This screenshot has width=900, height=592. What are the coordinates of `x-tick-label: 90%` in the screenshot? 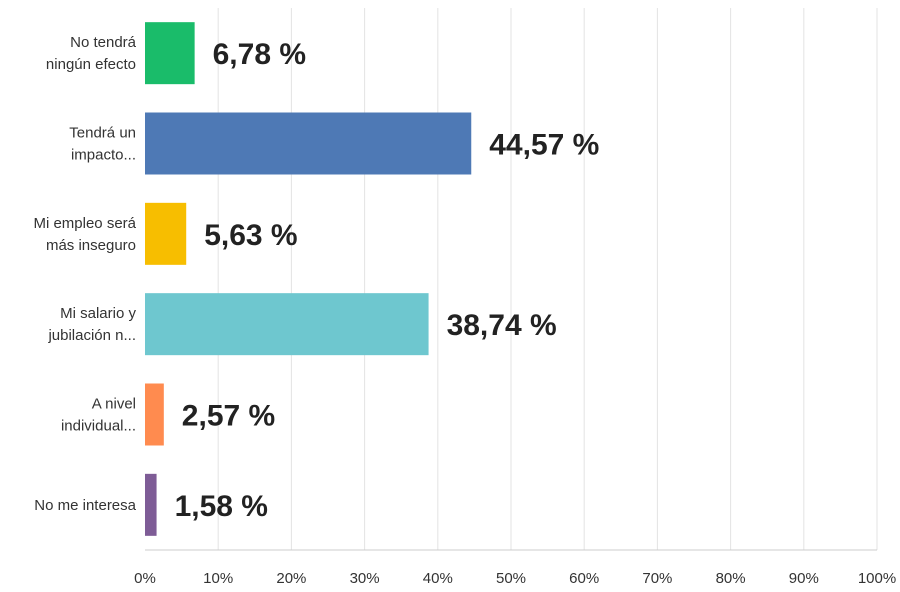 It's located at (804, 578).